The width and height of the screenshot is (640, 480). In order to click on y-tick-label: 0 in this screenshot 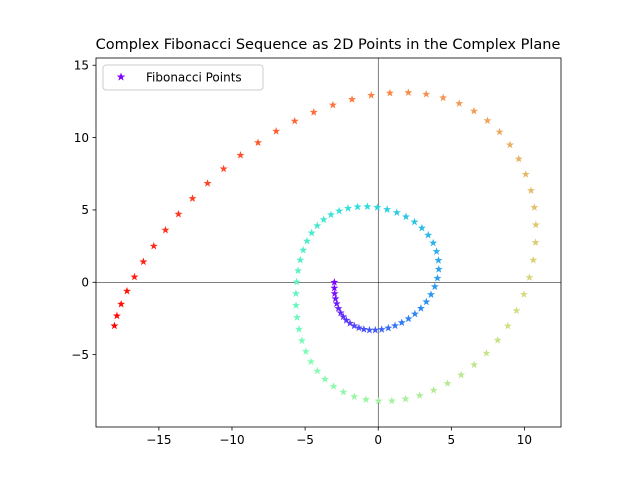, I will do `click(85, 283)`.